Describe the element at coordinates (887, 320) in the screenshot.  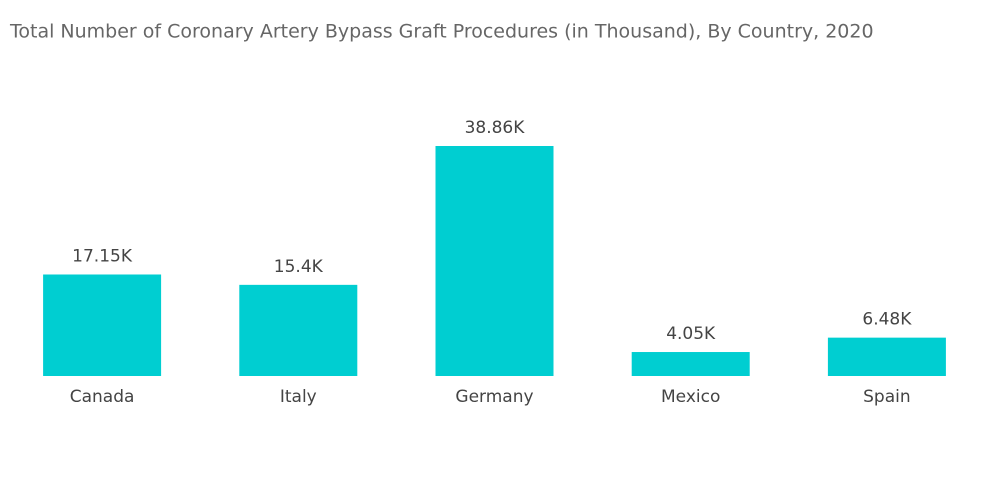
I see `value-label: 6.48K` at that location.